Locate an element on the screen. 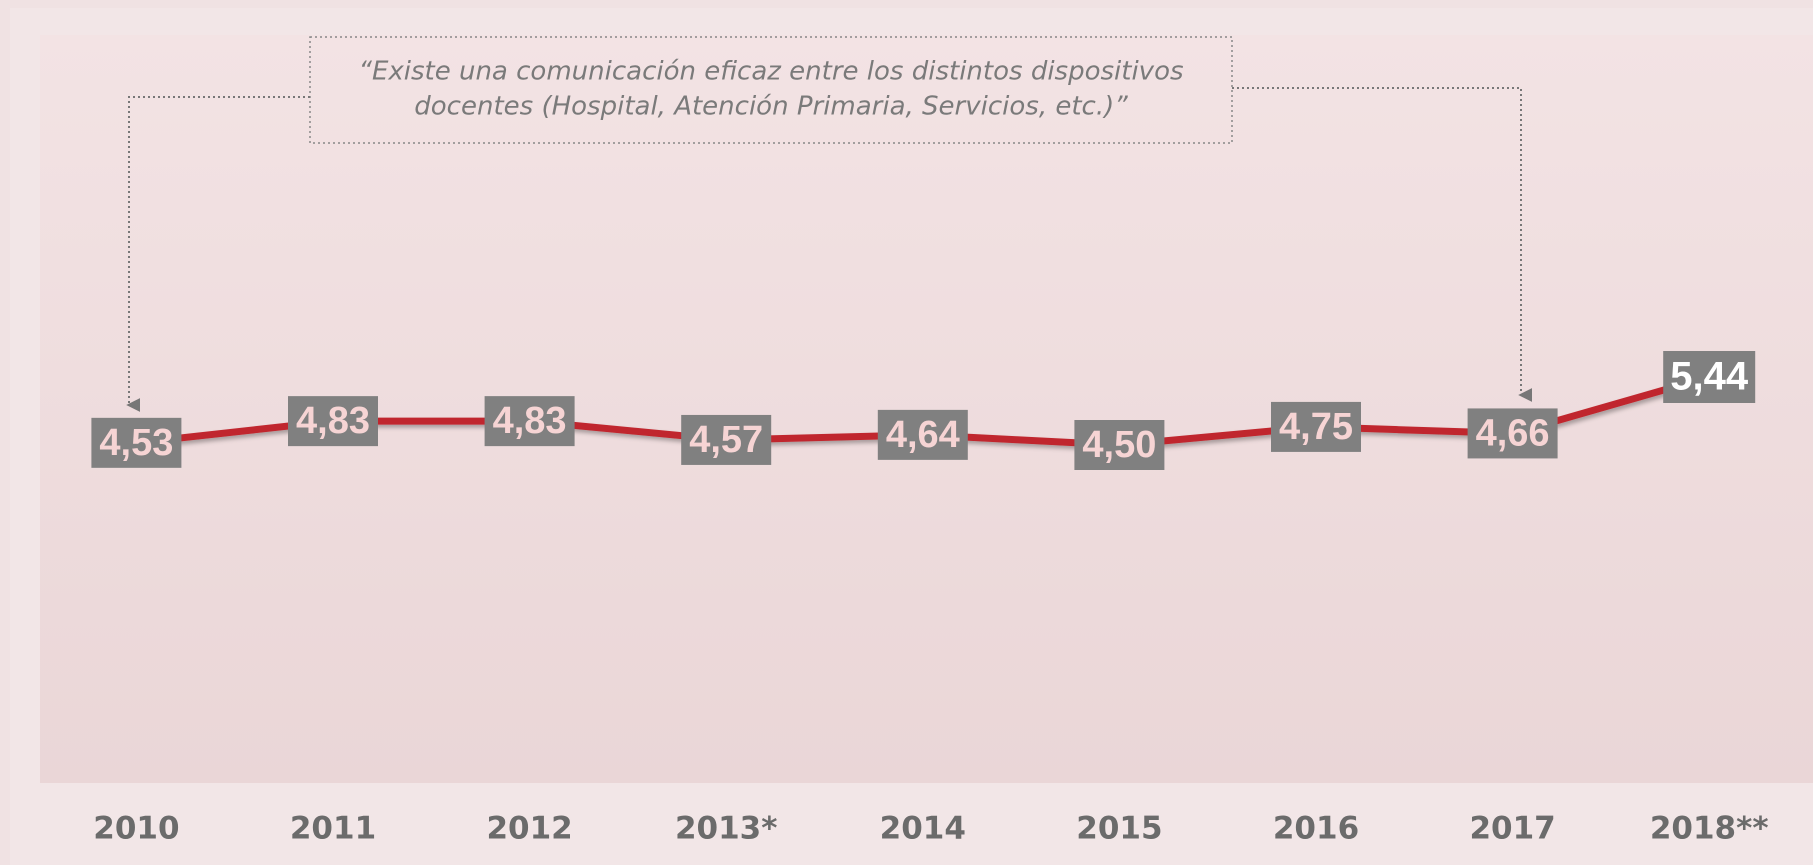 This screenshot has height=865, width=1813. value-label: 4,75 is located at coordinates (1316, 427).